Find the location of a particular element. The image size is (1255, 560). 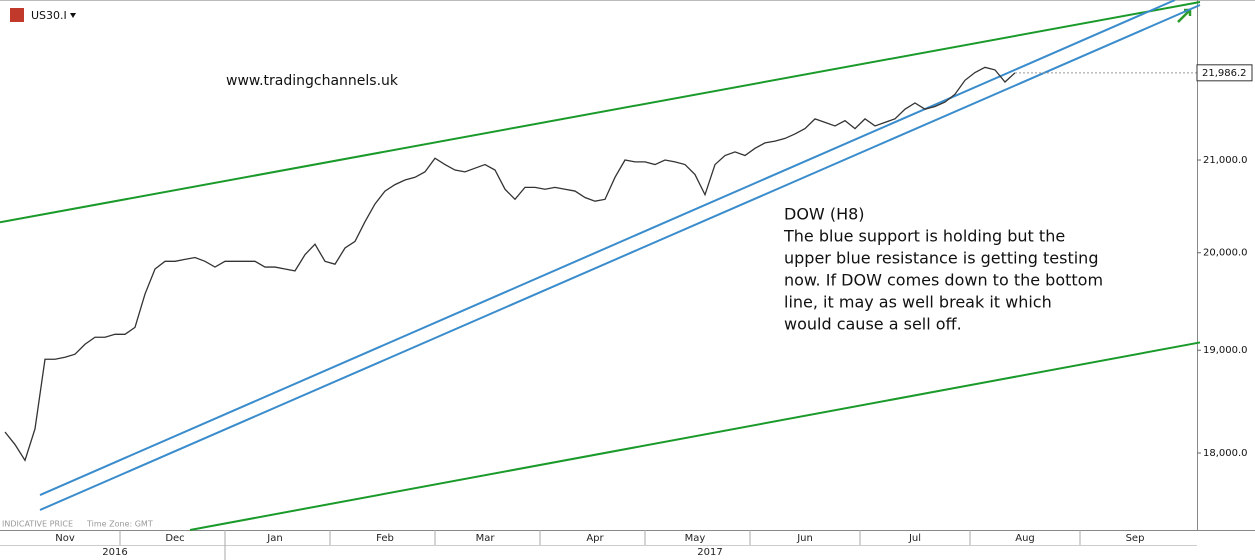

footer-note: INDICATIVE PRICE is located at coordinates (37, 524).